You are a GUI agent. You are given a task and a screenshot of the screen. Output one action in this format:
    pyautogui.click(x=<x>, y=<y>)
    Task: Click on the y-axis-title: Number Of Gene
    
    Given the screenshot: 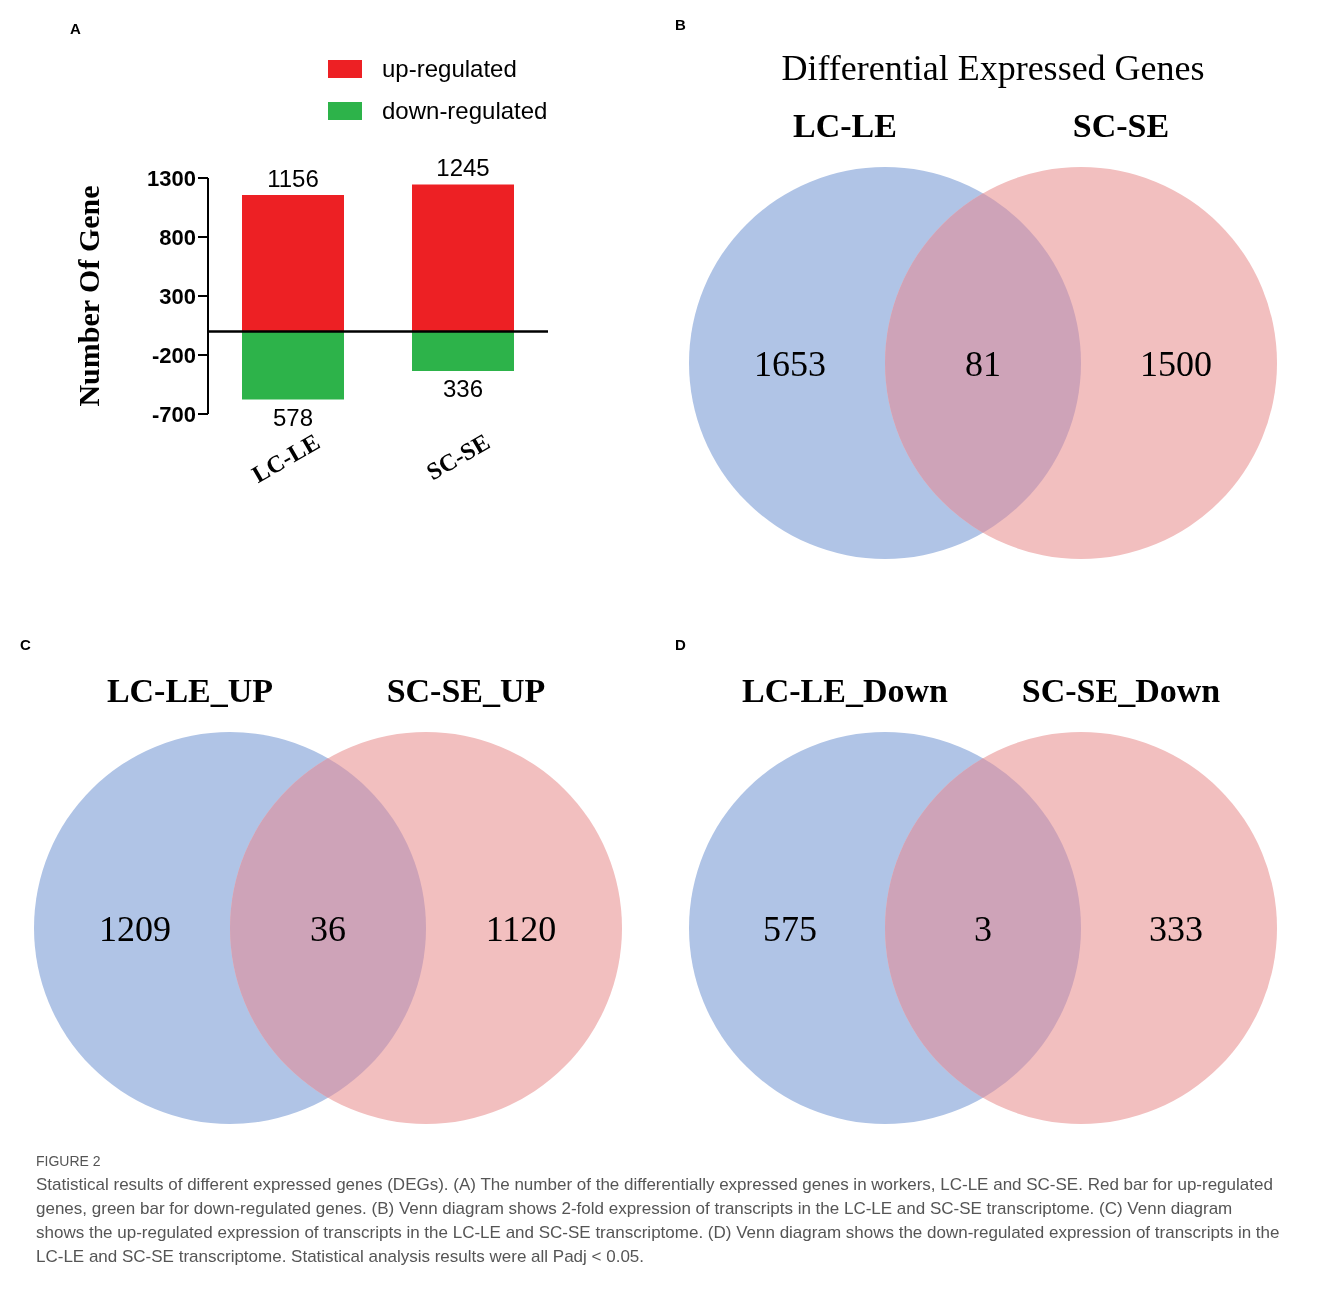 What is the action you would take?
    pyautogui.click(x=88, y=296)
    